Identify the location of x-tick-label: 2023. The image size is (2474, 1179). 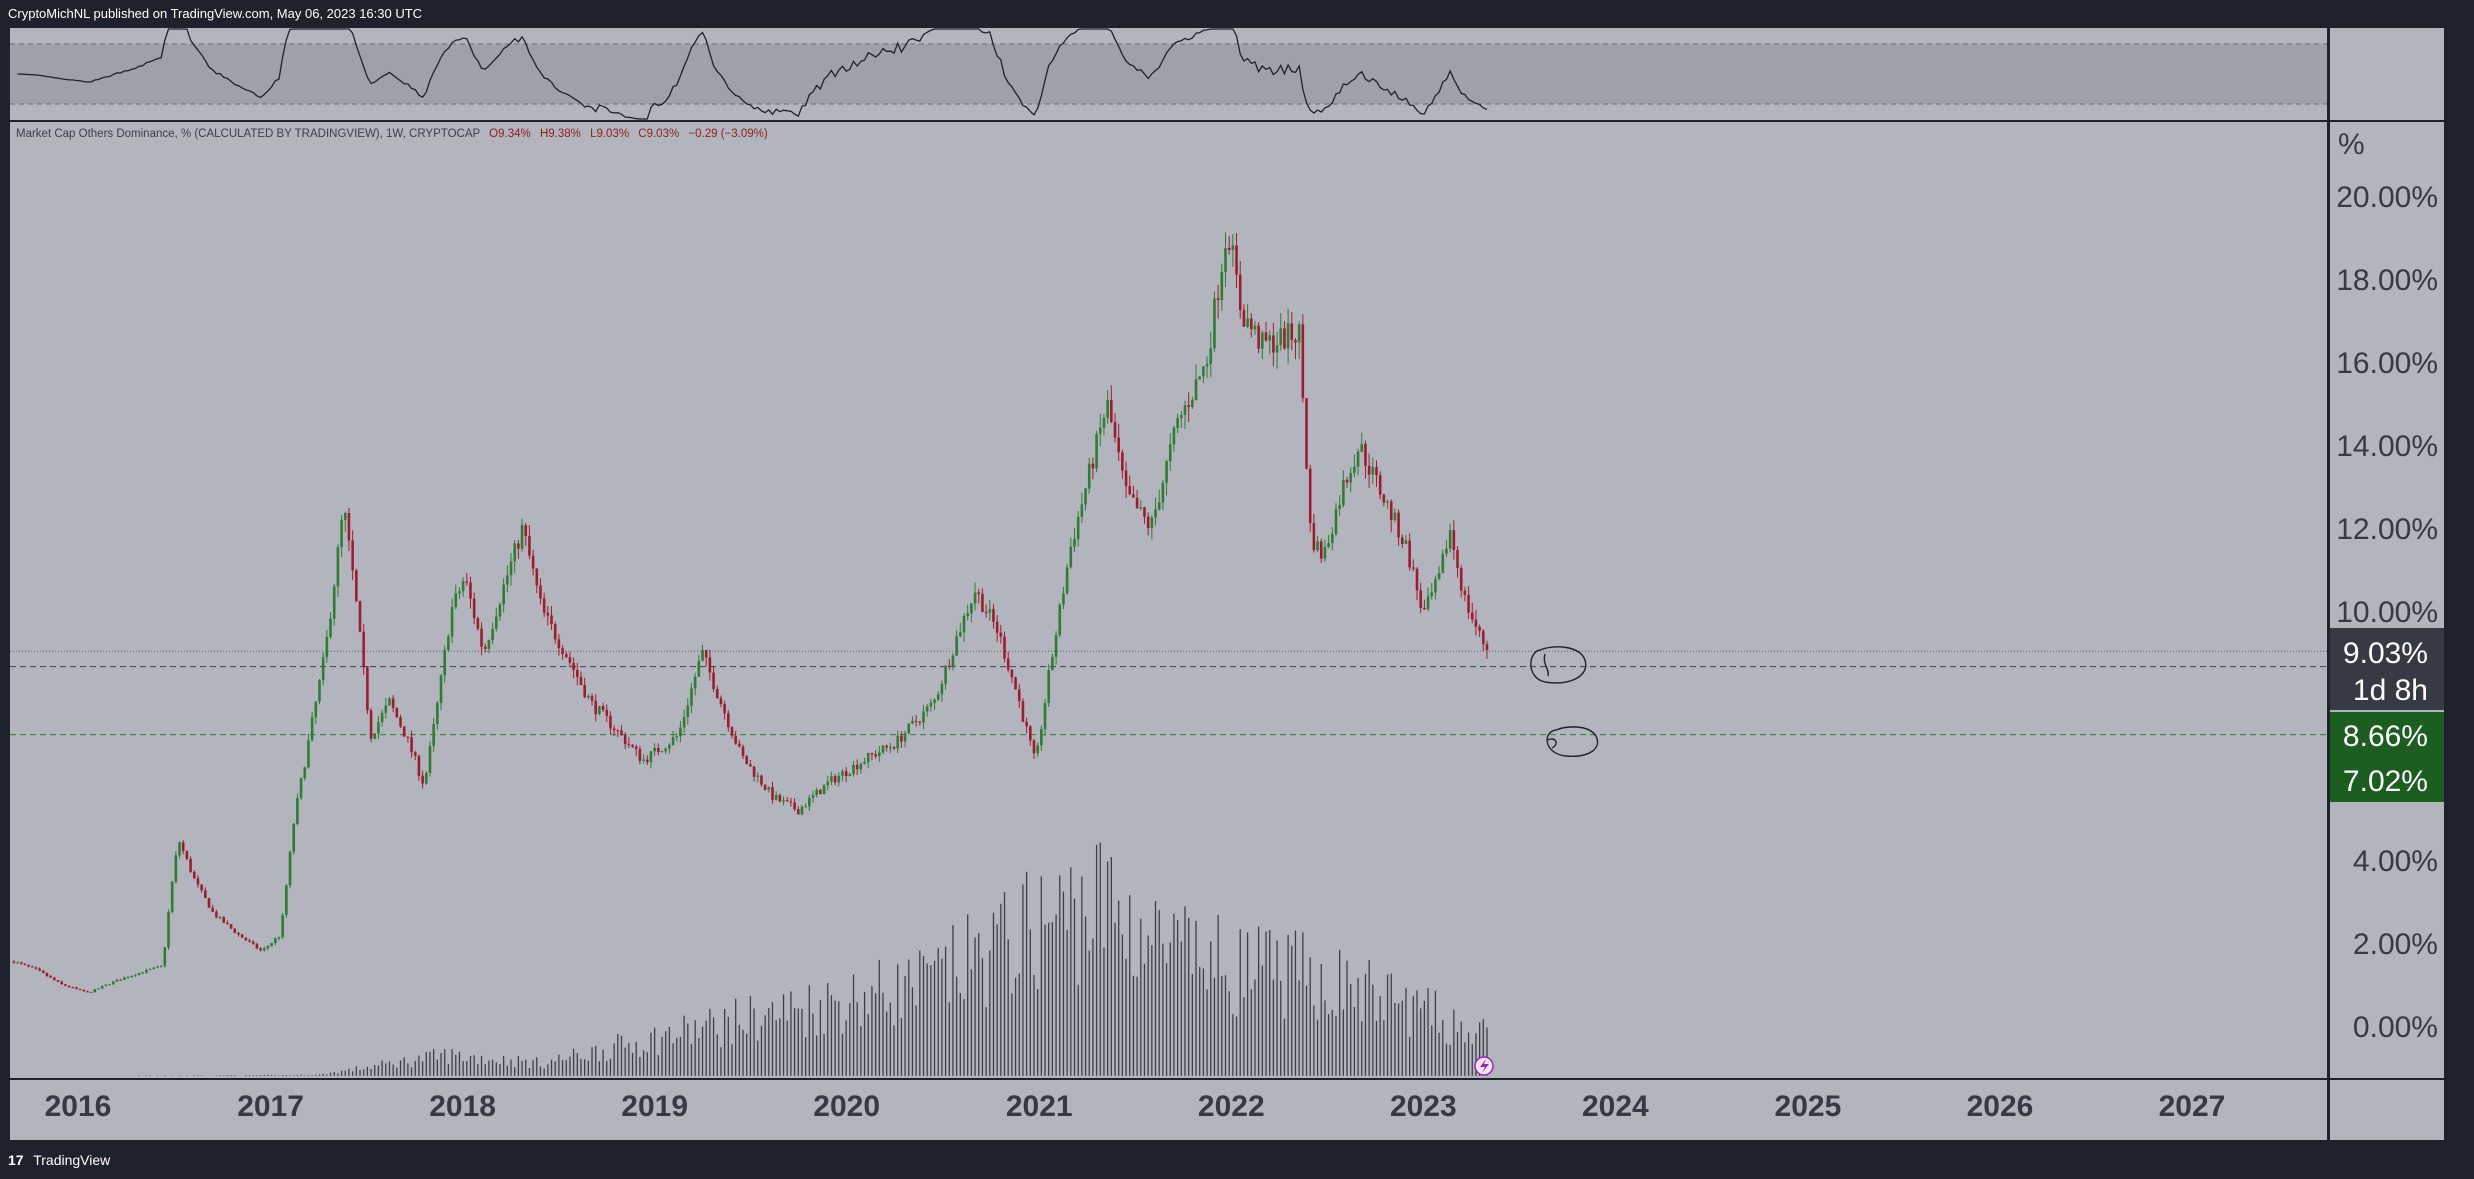
(1423, 1106).